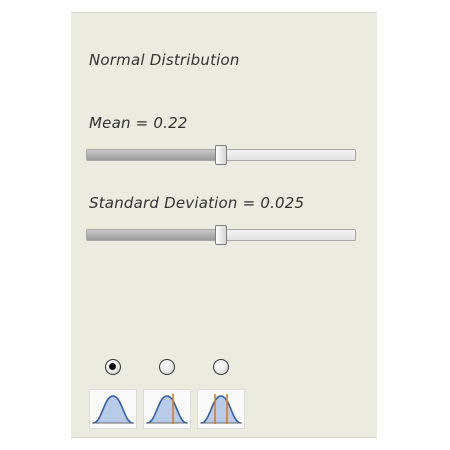 The width and height of the screenshot is (450, 450). I want to click on standard-deviation-slider, so click(221, 235).